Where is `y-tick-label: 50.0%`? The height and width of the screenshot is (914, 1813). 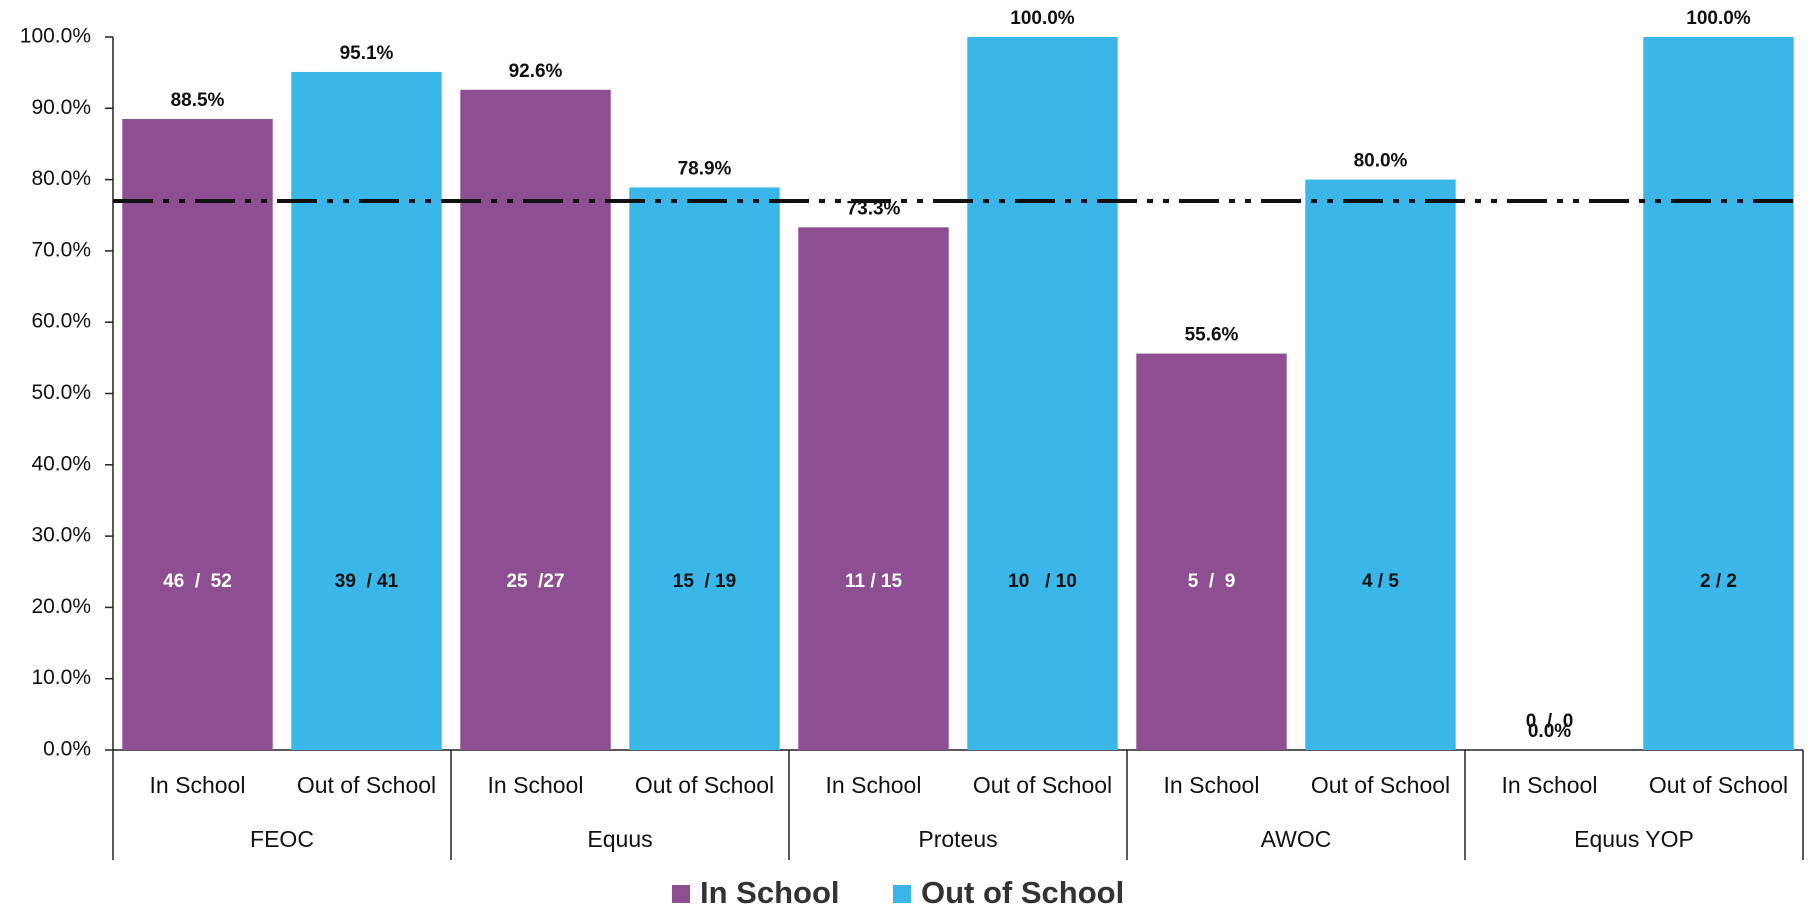
y-tick-label: 50.0% is located at coordinates (61, 392).